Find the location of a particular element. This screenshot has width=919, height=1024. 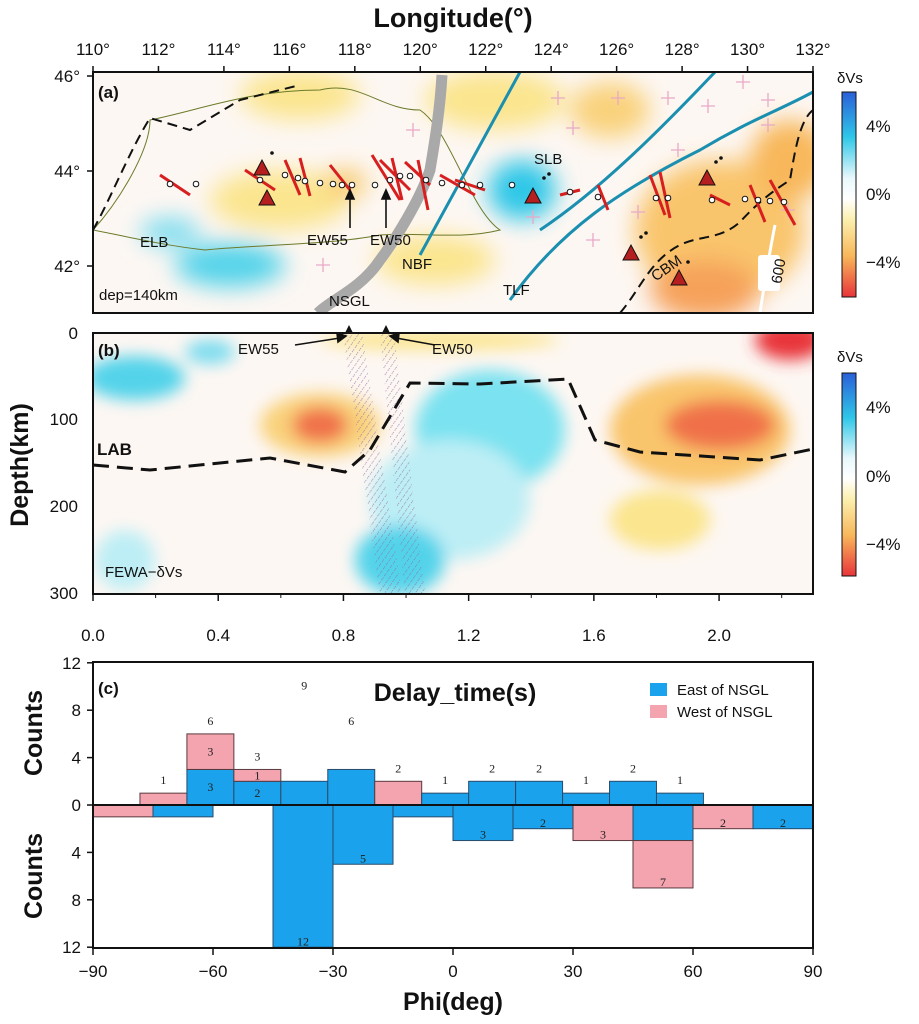

colorbar-a is located at coordinates (849, 194).